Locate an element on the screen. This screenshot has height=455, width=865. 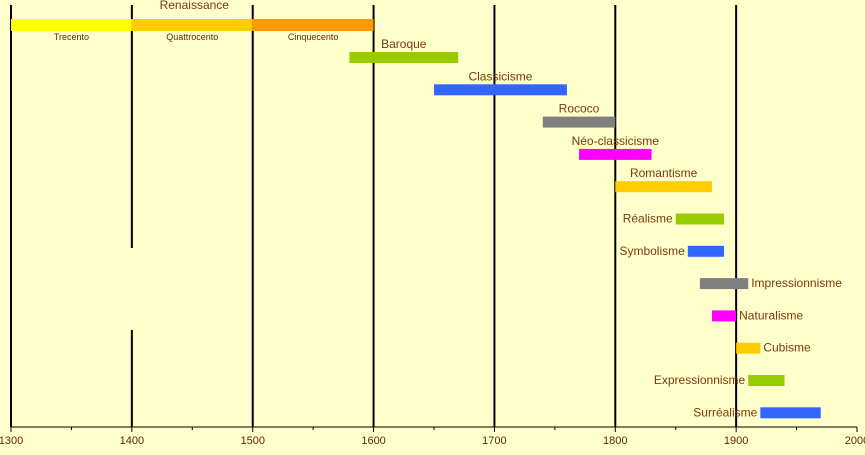
grid-gap is located at coordinates (131, 289).